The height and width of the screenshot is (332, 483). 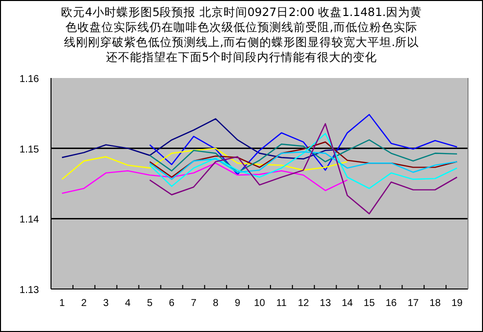 What do you see at coordinates (30, 79) in the screenshot?
I see `y-tick-label: 1.16` at bounding box center [30, 79].